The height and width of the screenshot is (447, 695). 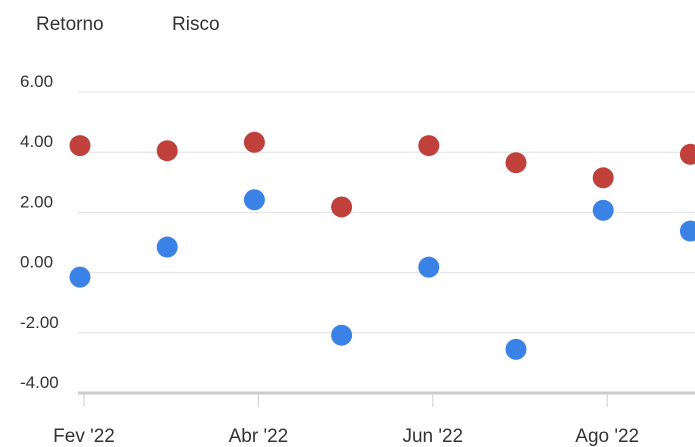 What do you see at coordinates (36, 81) in the screenshot?
I see `y-tick-label: 6.00` at bounding box center [36, 81].